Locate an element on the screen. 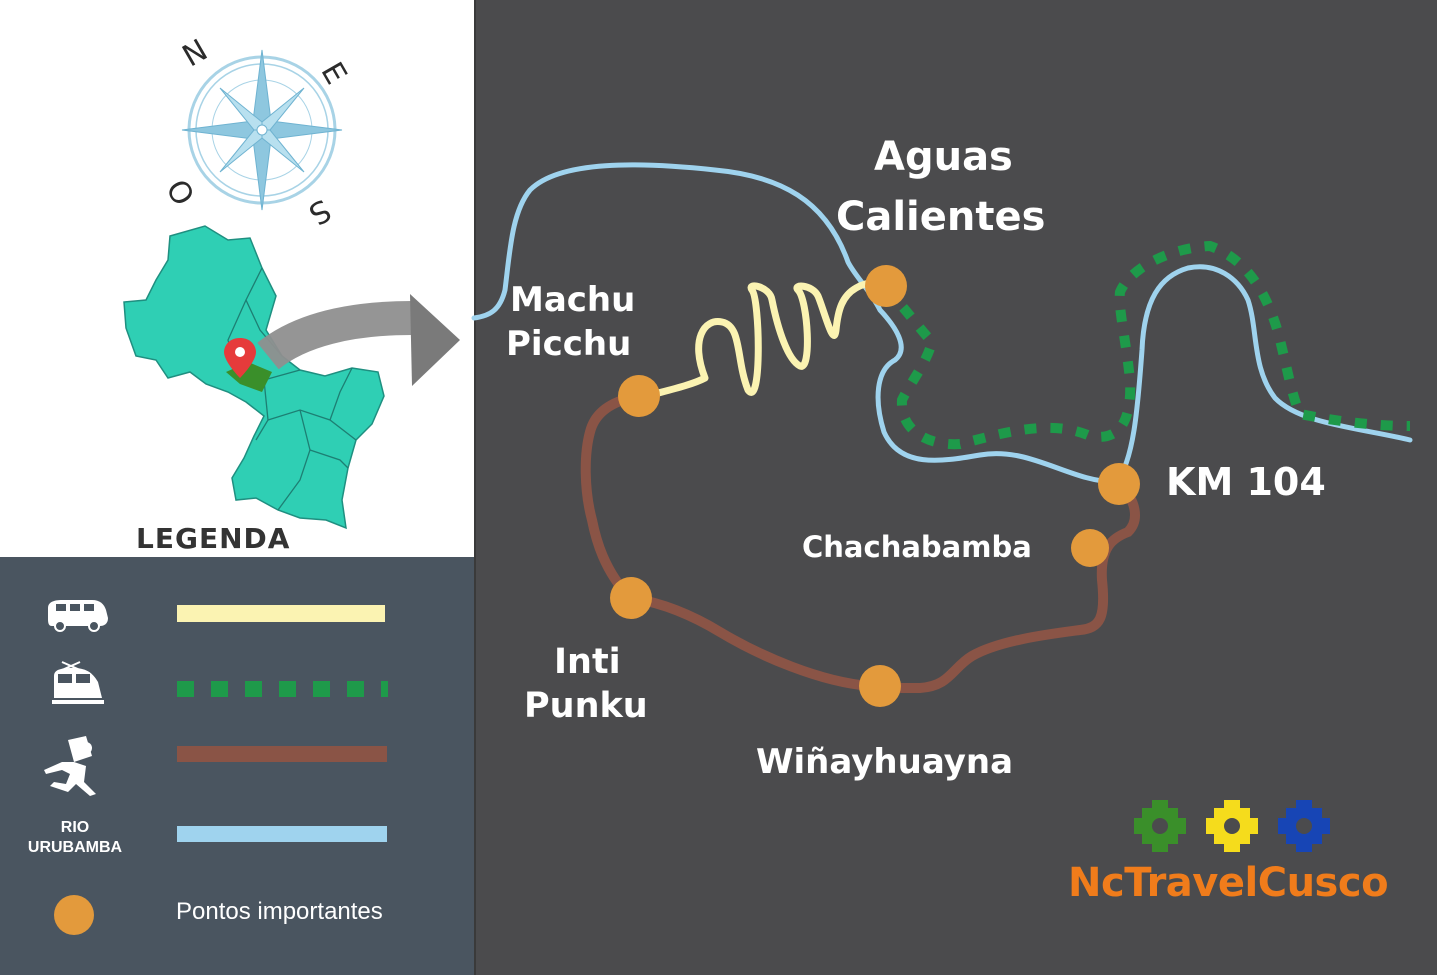  train-icon is located at coordinates (78, 682).